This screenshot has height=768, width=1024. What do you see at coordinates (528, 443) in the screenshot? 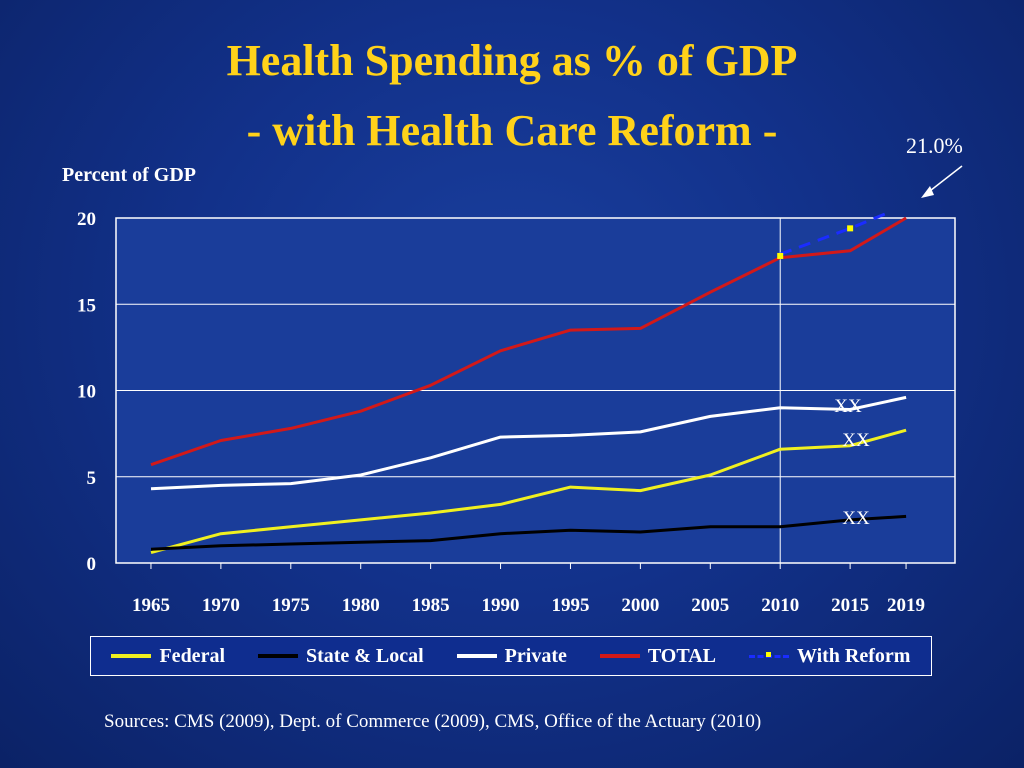
I see `private-line` at bounding box center [528, 443].